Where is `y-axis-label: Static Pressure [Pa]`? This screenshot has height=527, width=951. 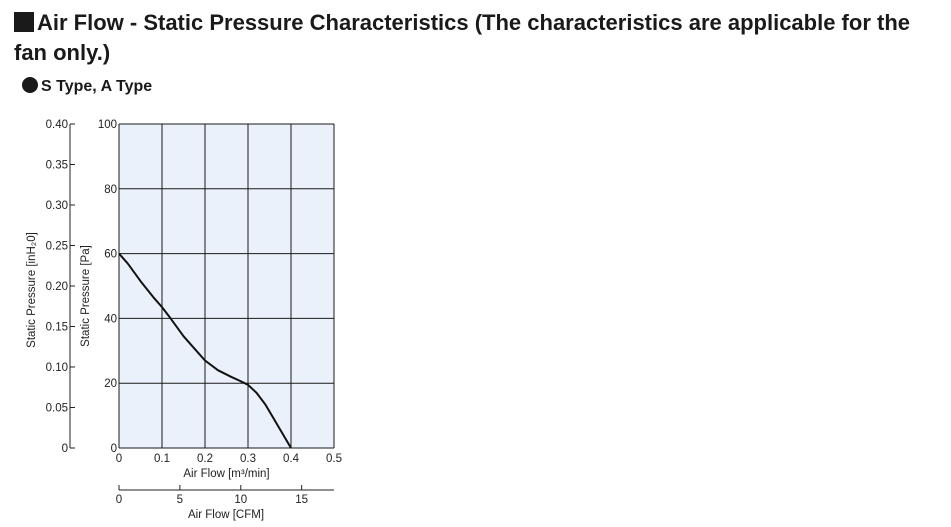 y-axis-label: Static Pressure [Pa] is located at coordinates (86, 296).